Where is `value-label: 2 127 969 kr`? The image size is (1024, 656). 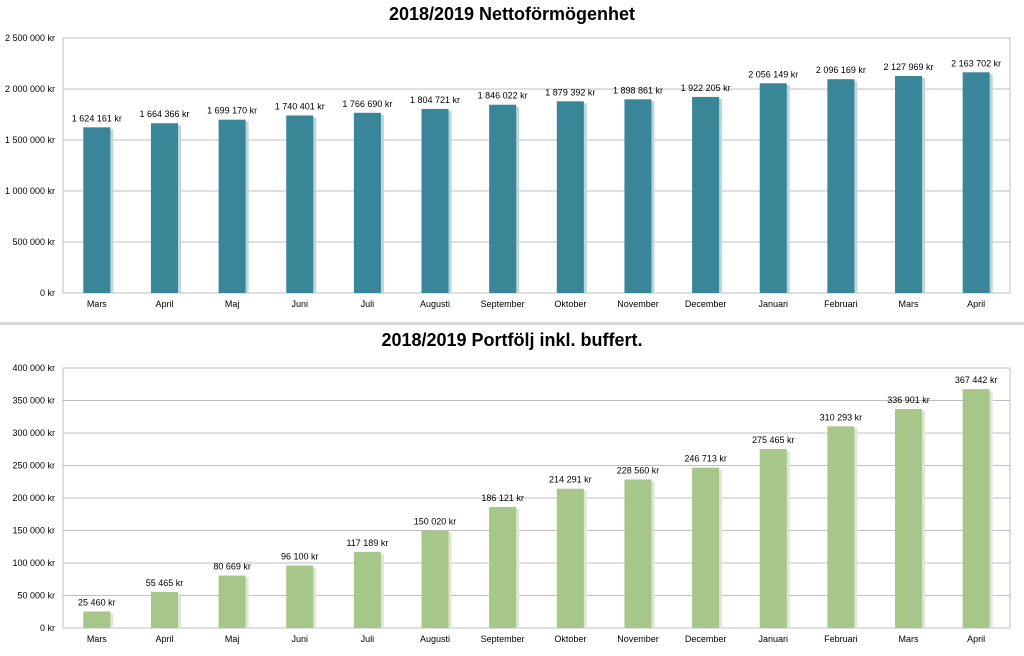
value-label: 2 127 969 kr is located at coordinates (909, 67).